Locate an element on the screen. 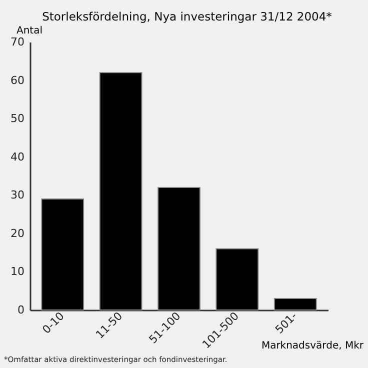  y-tick-label: 0 is located at coordinates (21, 310).